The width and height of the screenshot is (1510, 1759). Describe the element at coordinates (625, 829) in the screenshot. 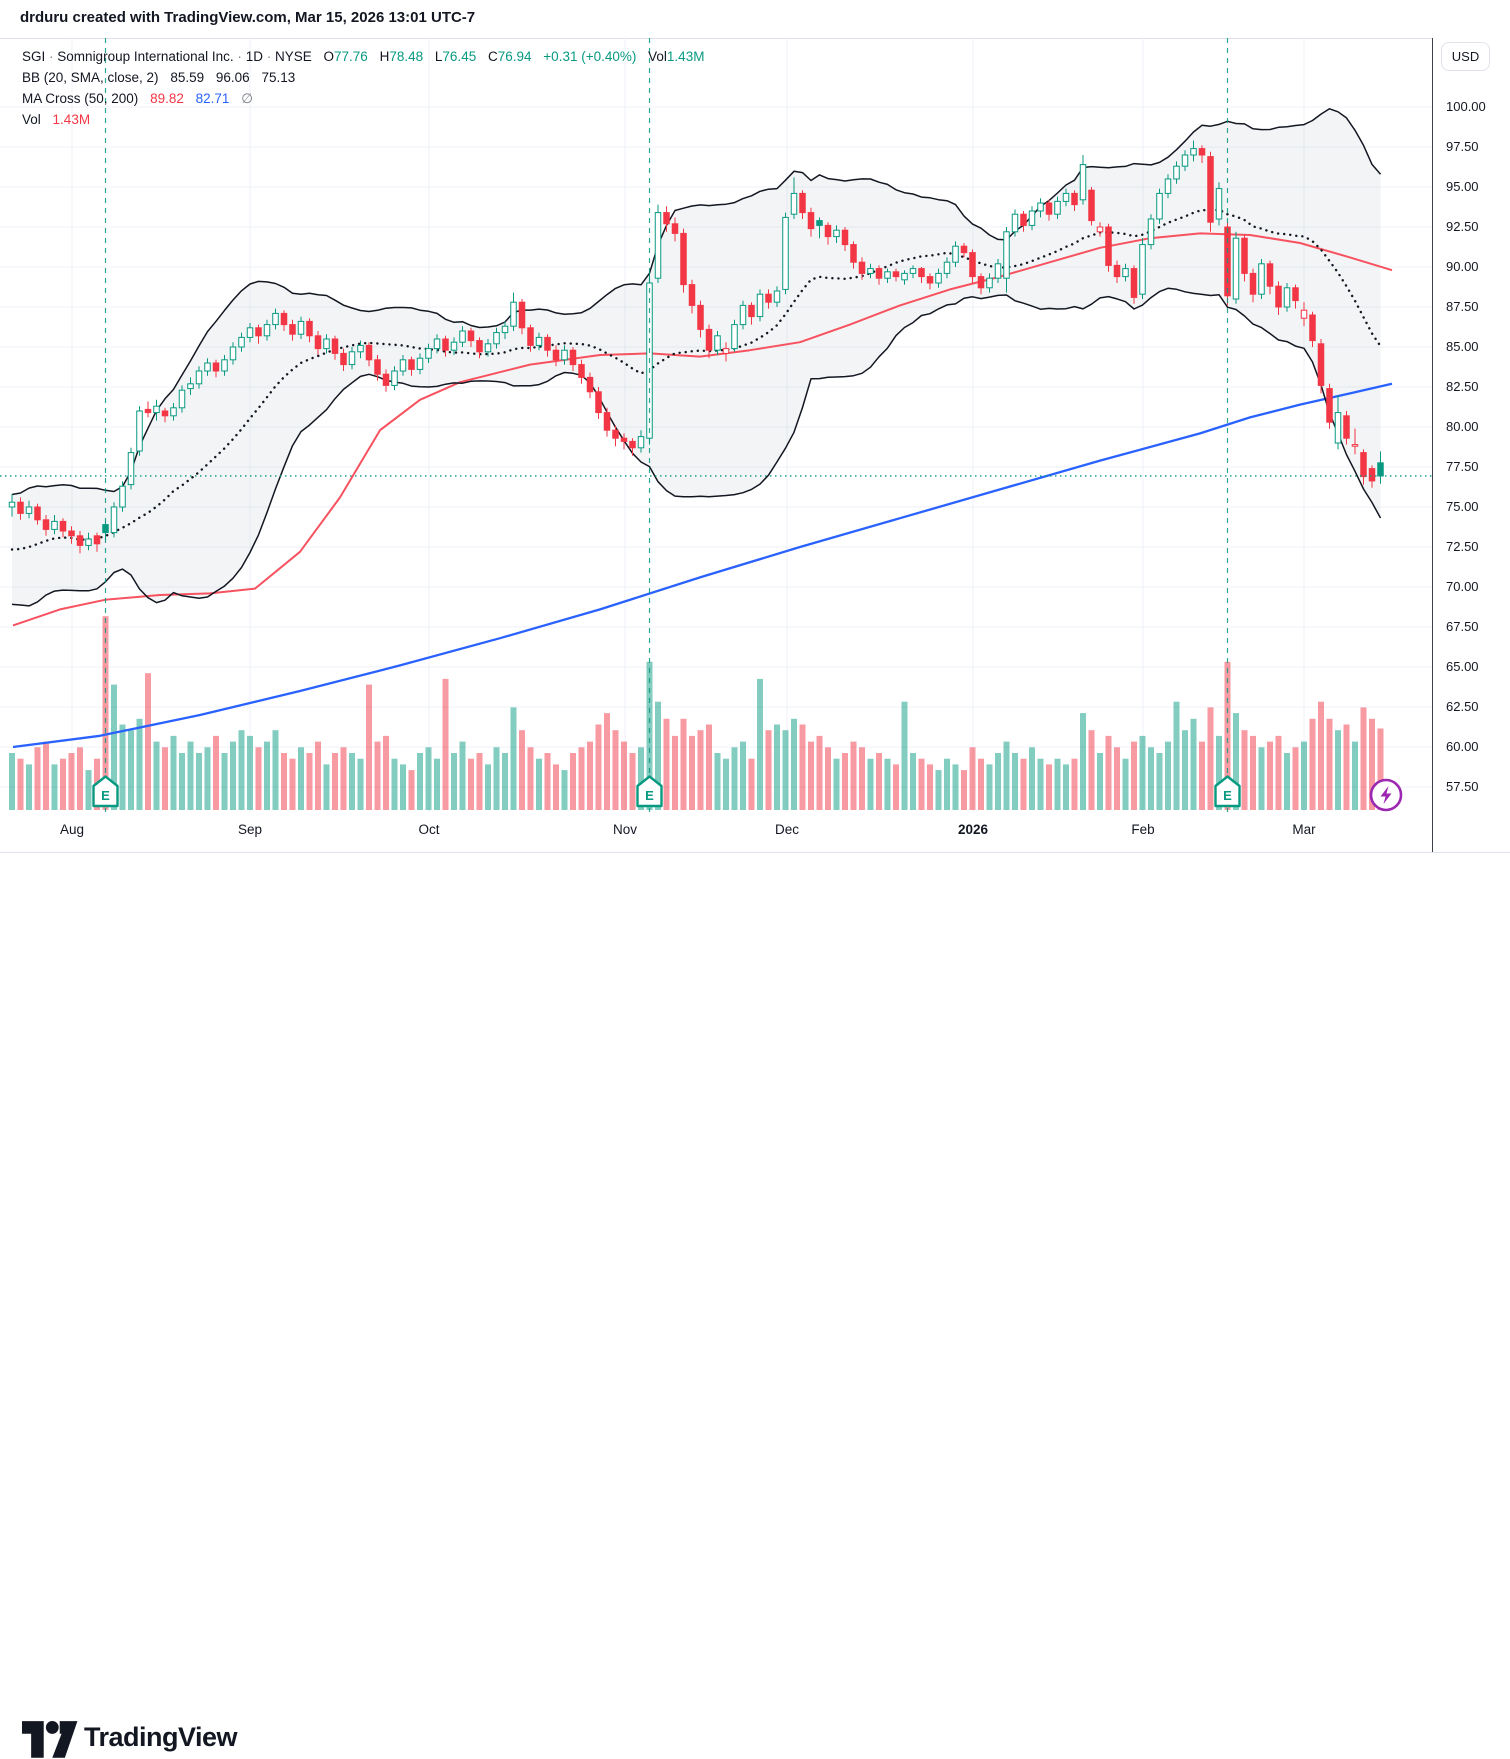

I see `time-tick-label: Nov` at that location.